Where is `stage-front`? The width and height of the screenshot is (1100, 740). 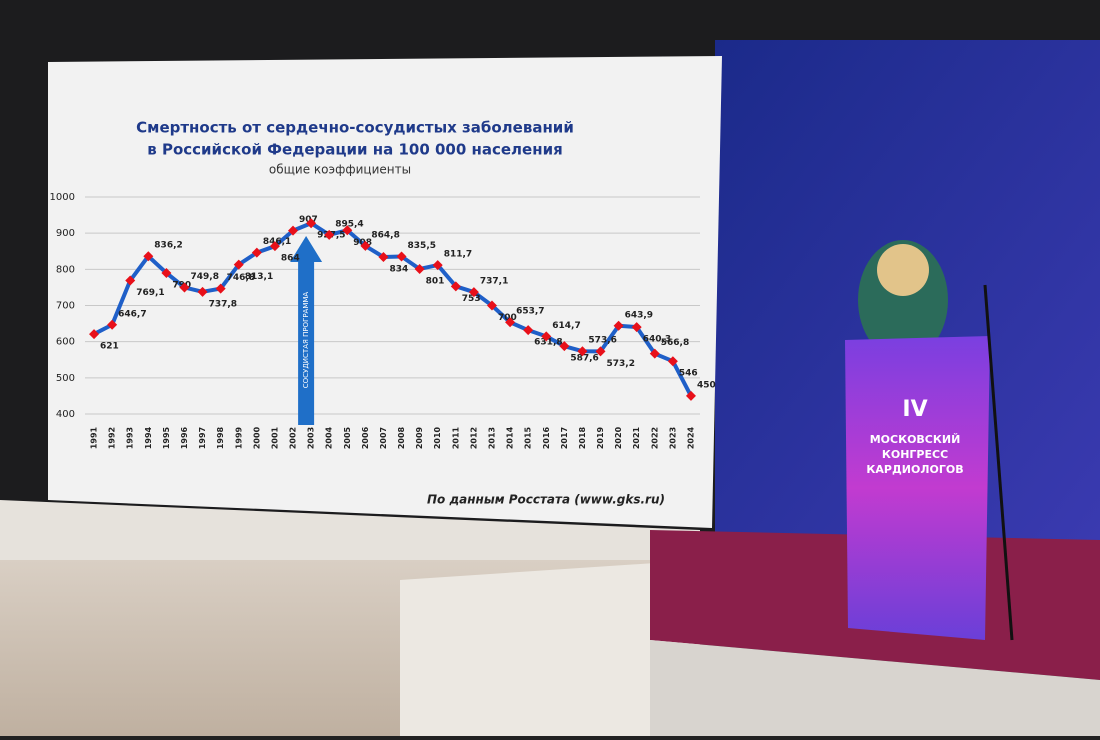
stage-front is located at coordinates (875, 688).